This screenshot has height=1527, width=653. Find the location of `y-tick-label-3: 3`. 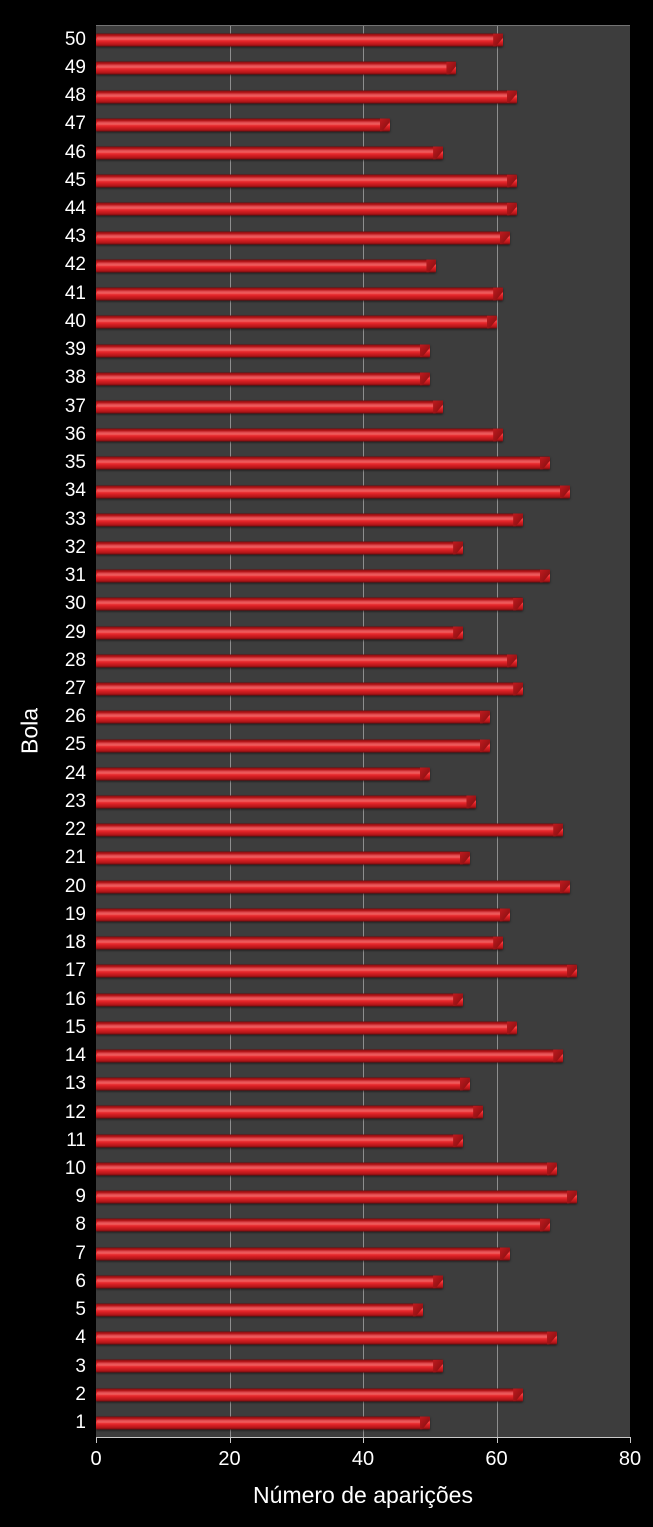

y-tick-label-3: 3 is located at coordinates (80, 1366).